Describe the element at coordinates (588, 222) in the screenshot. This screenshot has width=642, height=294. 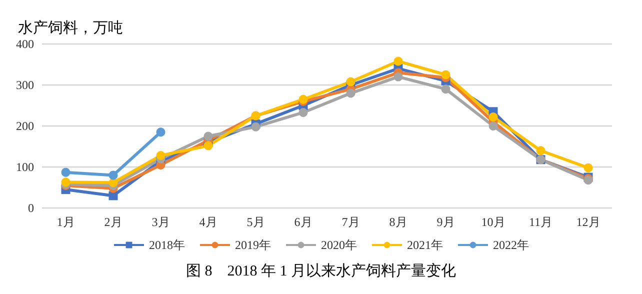
I see `x-tick-label: 12月` at that location.